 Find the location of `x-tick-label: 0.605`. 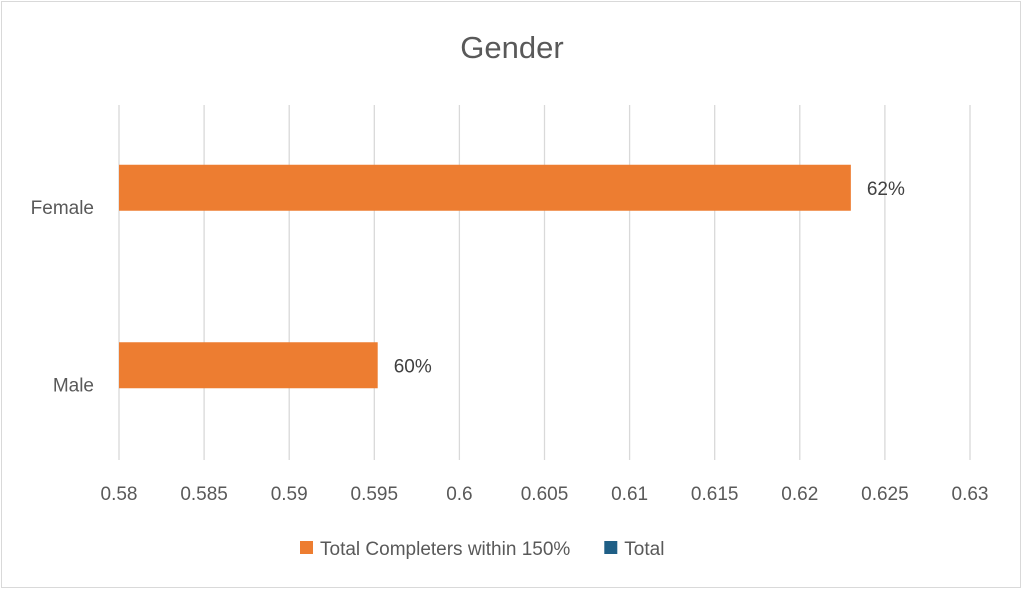

x-tick-label: 0.605 is located at coordinates (545, 494).